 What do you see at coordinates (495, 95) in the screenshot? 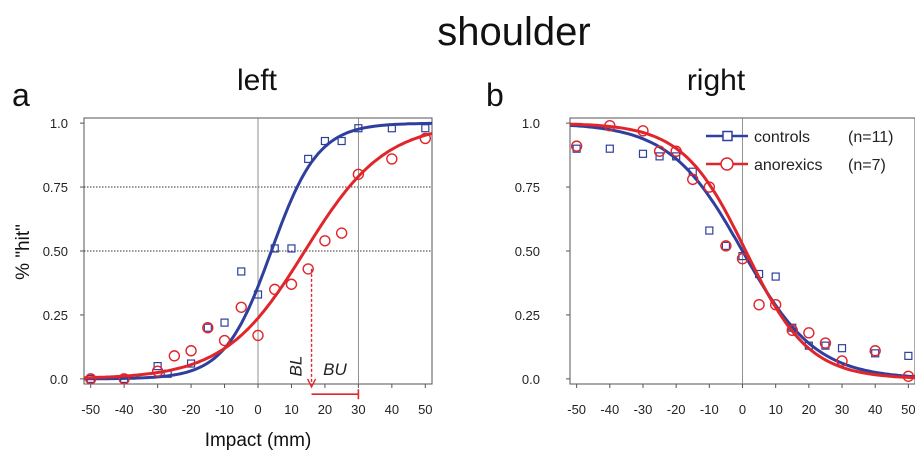
I see `panel-letter-b: b` at bounding box center [495, 95].